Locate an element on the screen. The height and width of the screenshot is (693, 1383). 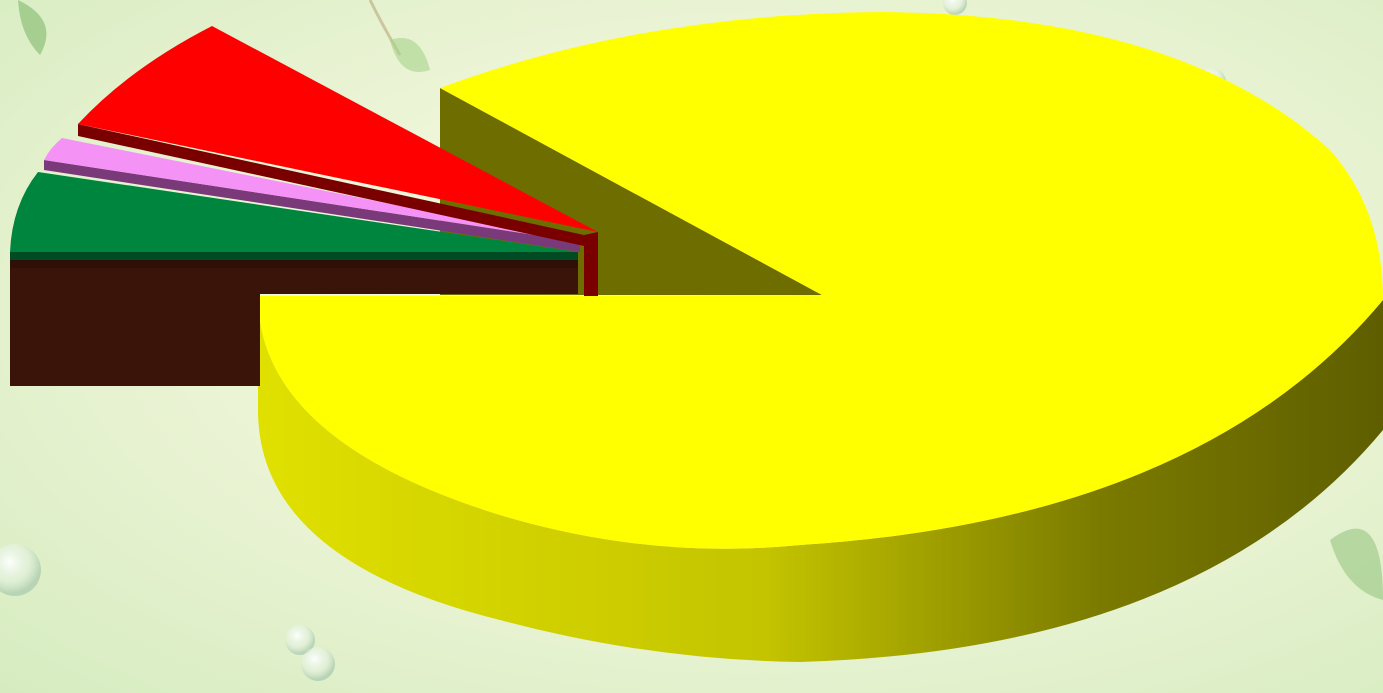
pie-slice-2-top is located at coordinates (338, 129).